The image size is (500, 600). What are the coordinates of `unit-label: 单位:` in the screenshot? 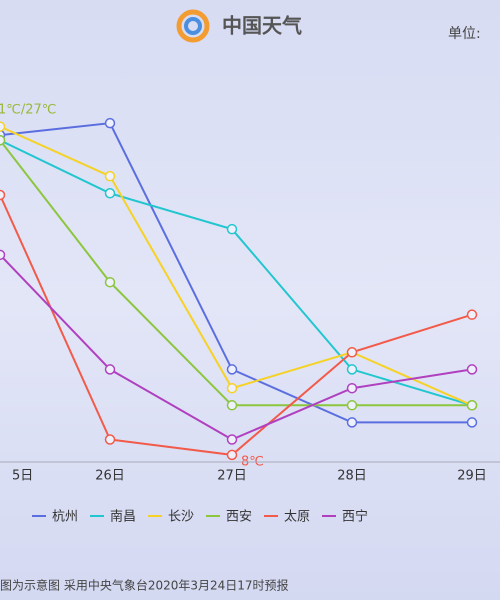 It's located at (464, 34).